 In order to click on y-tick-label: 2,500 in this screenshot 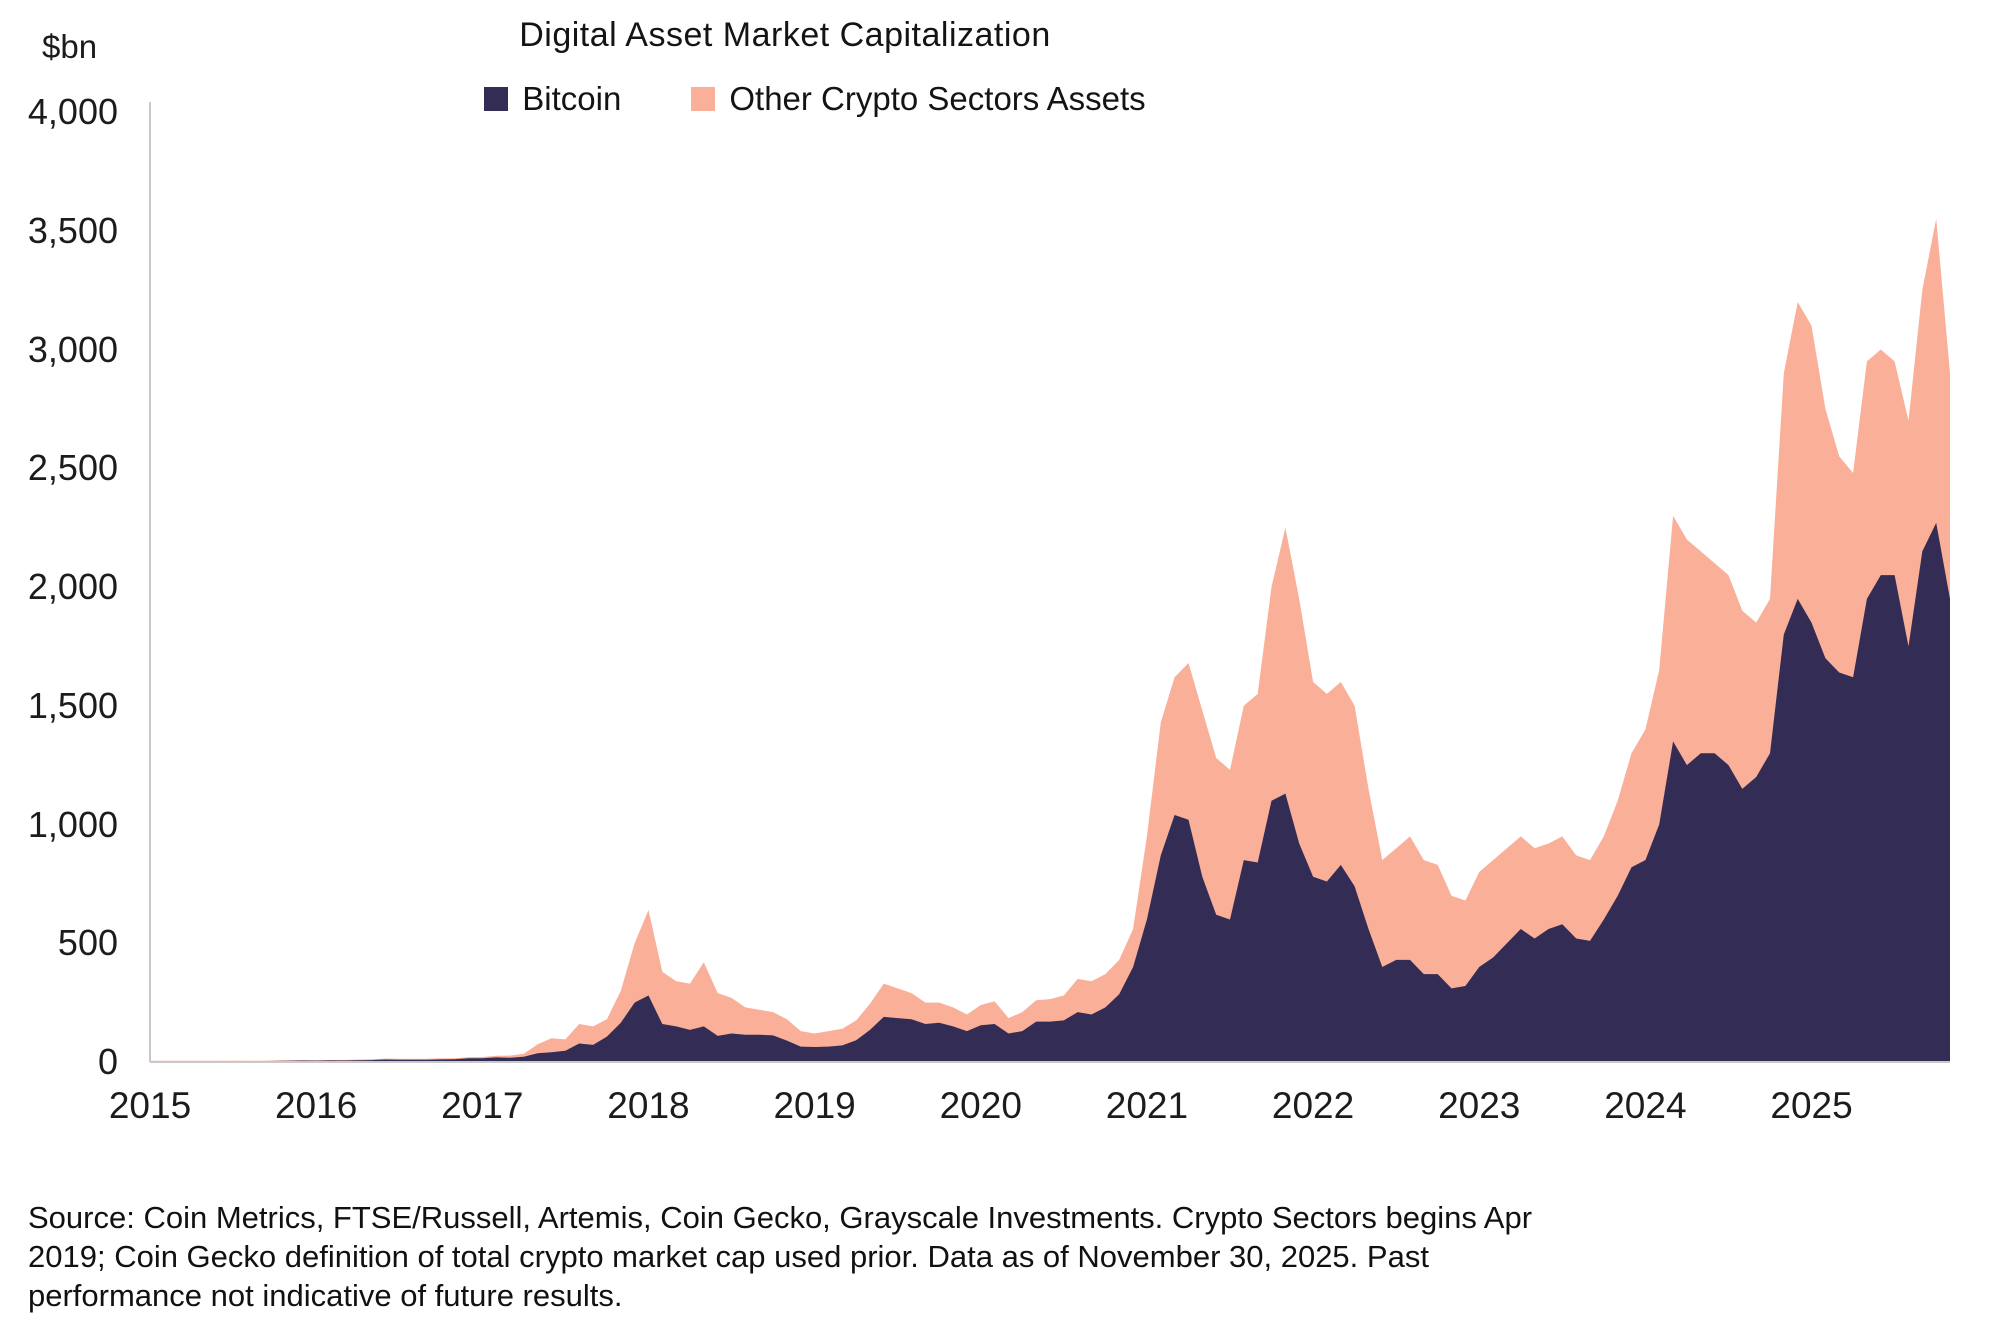, I will do `click(72, 468)`.